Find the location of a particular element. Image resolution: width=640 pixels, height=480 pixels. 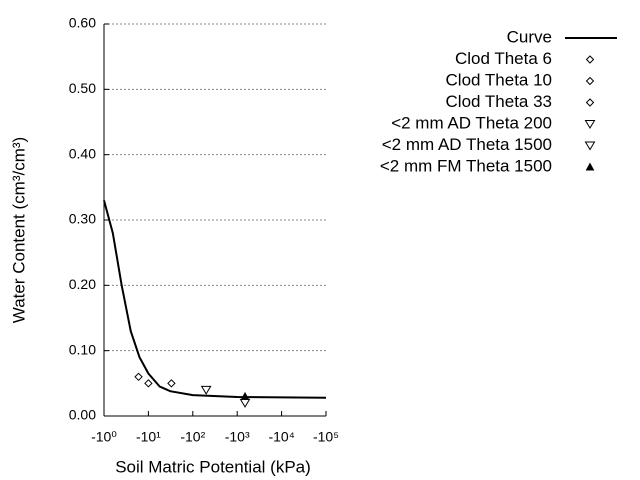

y-axis-label: Water Content (cm³/cm³) is located at coordinates (18, 230).